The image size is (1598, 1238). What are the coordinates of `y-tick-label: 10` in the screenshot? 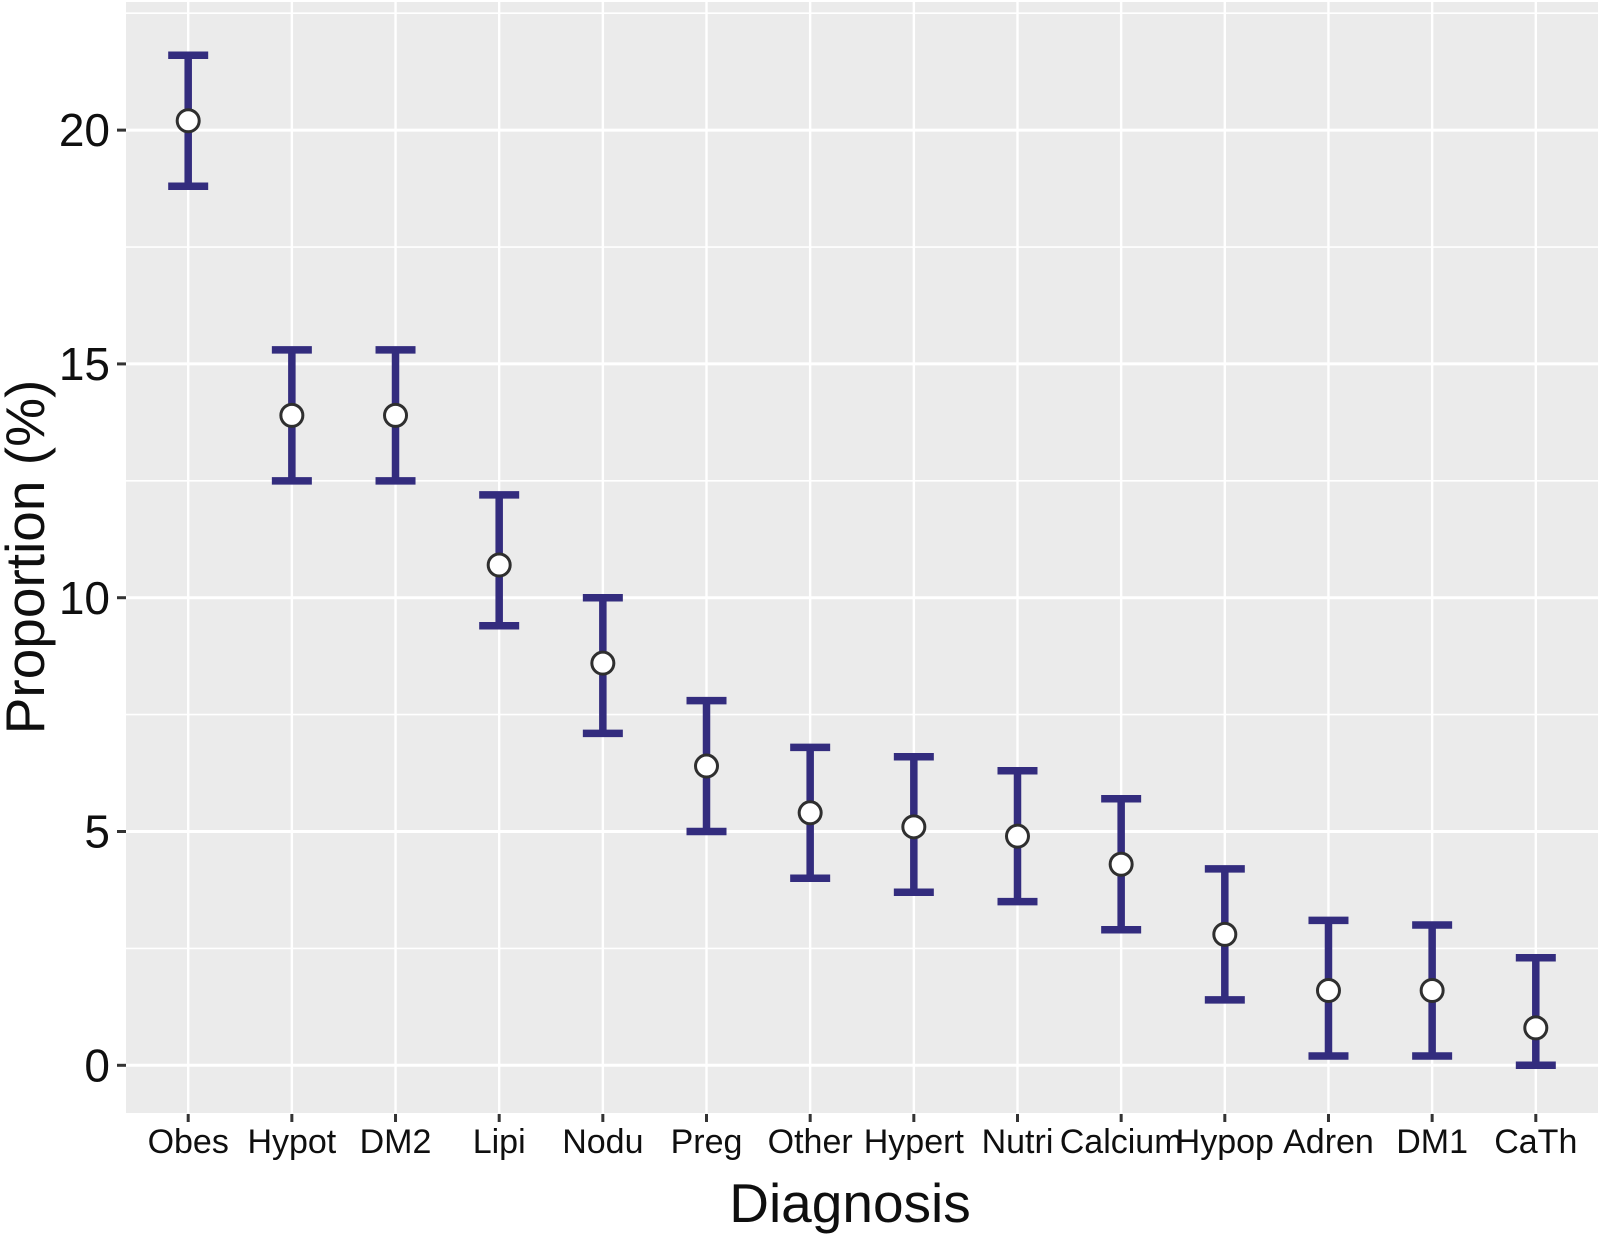 It's located at (84, 598).